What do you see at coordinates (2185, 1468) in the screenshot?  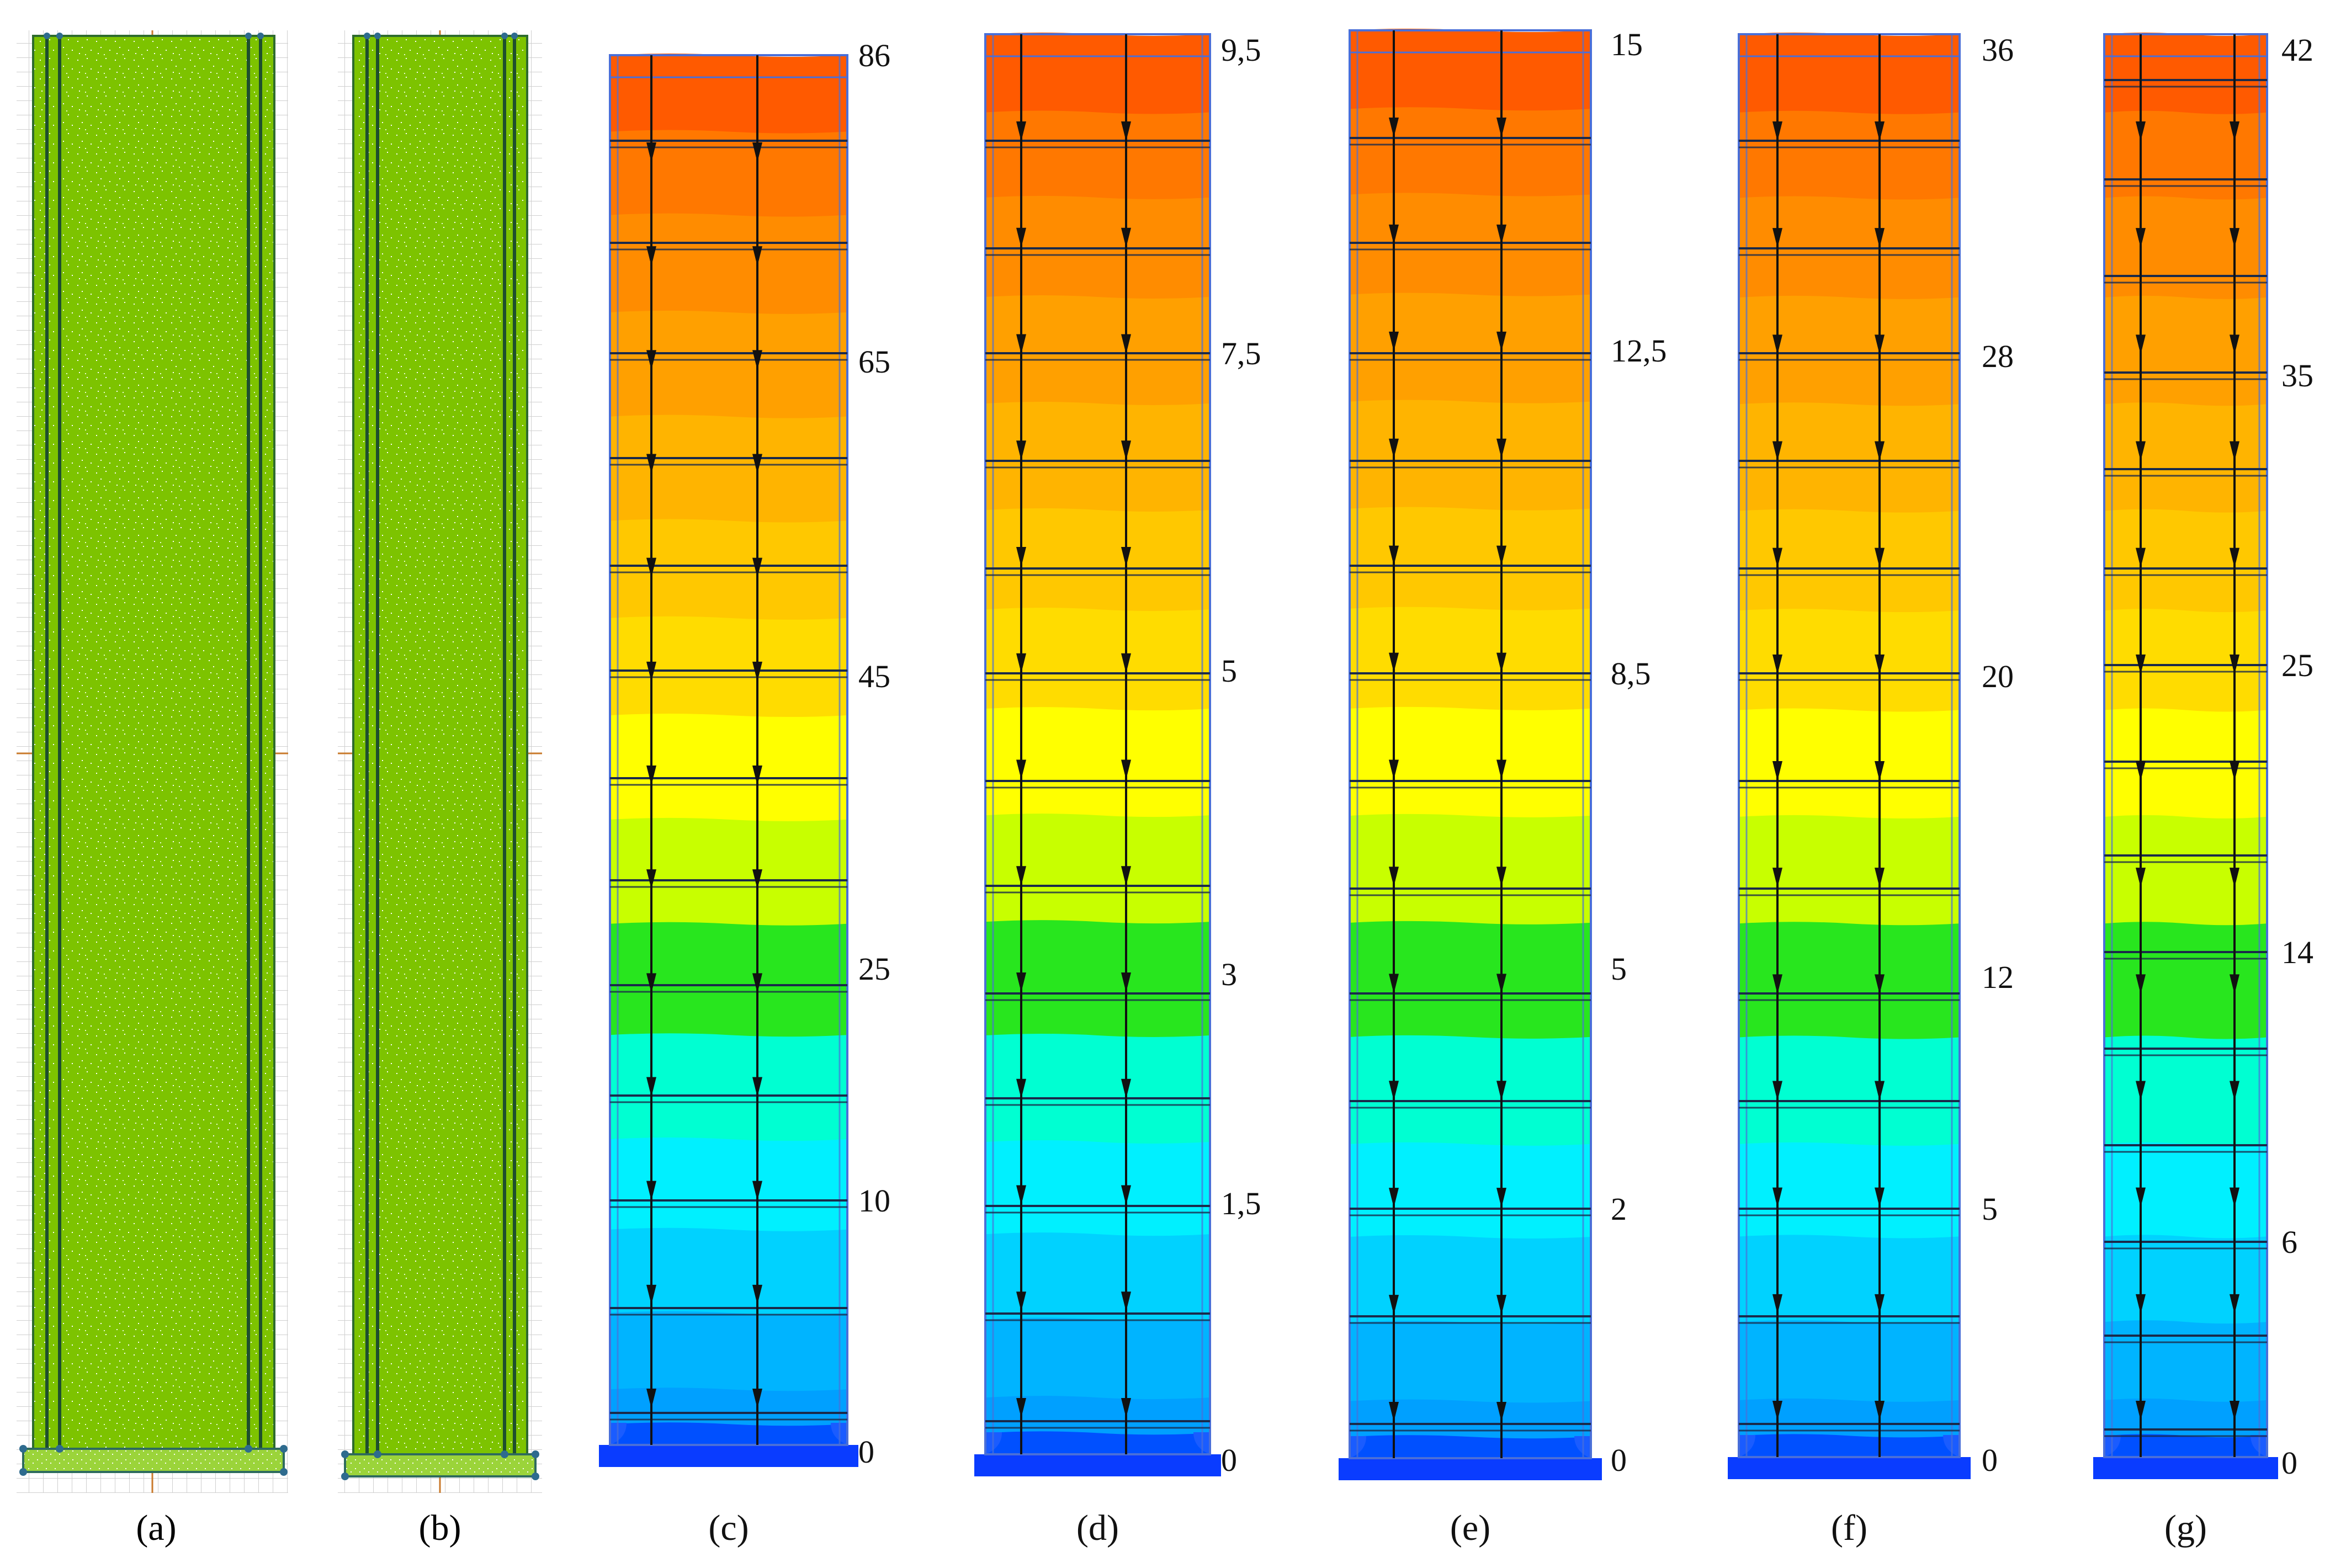 I see `panel-g-base-plate` at bounding box center [2185, 1468].